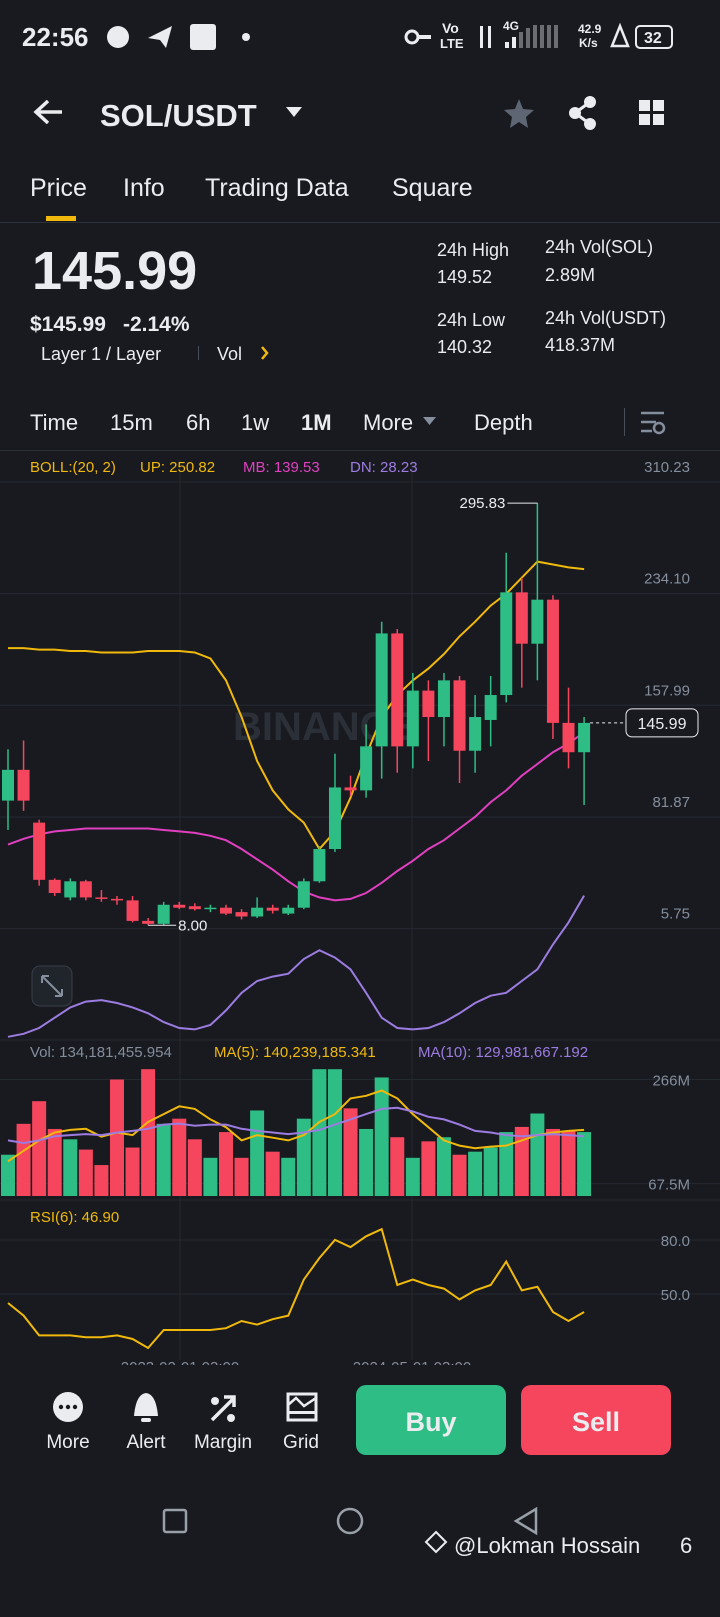 The height and width of the screenshot is (1617, 720). I want to click on last-price-tag, so click(662, 723).